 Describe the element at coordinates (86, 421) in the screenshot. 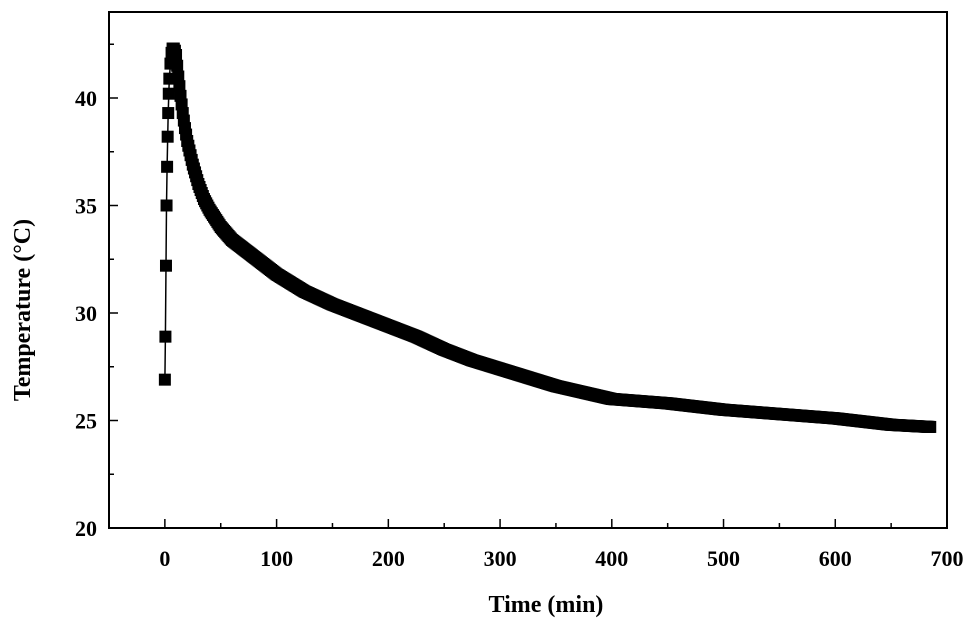

I see `y-tick-label: 25` at that location.